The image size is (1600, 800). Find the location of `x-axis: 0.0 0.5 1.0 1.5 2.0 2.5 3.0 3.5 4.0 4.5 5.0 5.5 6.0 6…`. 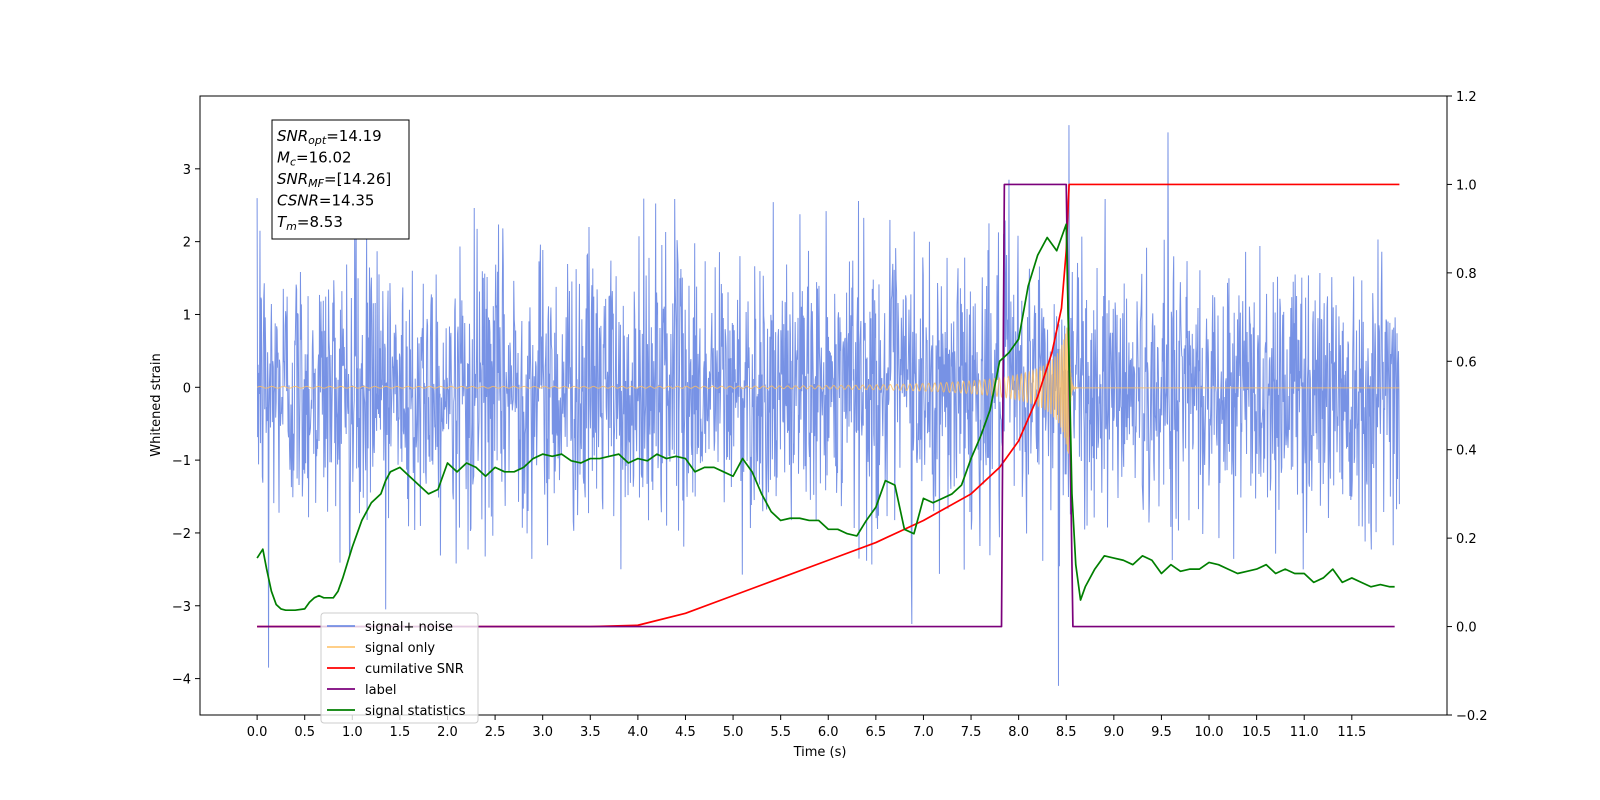

x-axis: 0.0 0.5 1.0 1.5 2.0 2.5 3.0 3.5 4.0 4.5 5.0 5.5 6.0 6… is located at coordinates (806, 727).